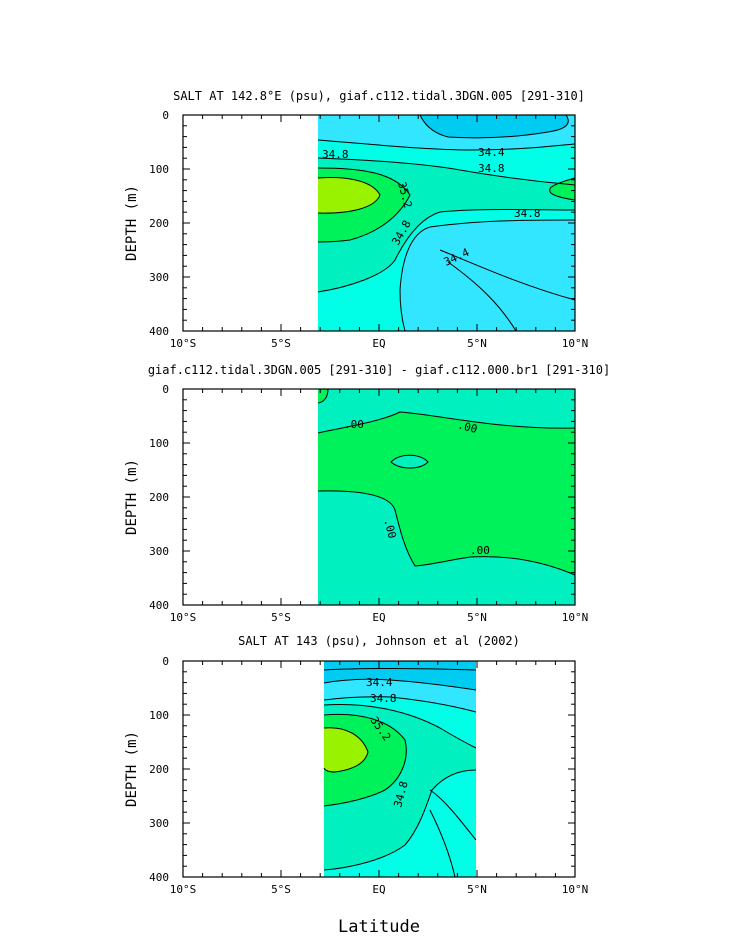 The image size is (733, 945). Describe the element at coordinates (482, 296) in the screenshot. I see `panel-1-contour-h` at that location.